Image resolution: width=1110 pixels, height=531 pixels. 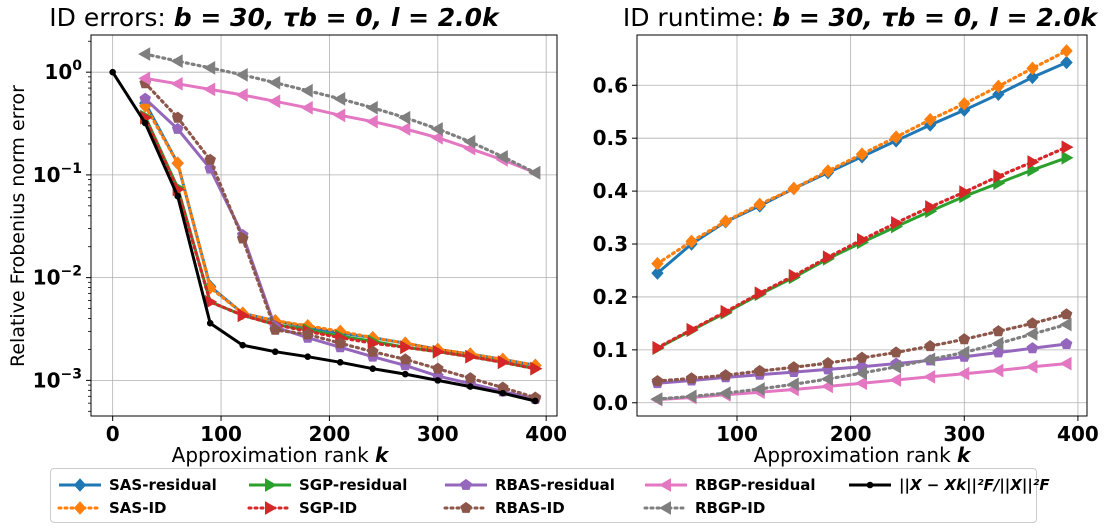 What do you see at coordinates (302, 508) in the screenshot?
I see `legend-item-sgp-id: SGP-ID` at bounding box center [302, 508].